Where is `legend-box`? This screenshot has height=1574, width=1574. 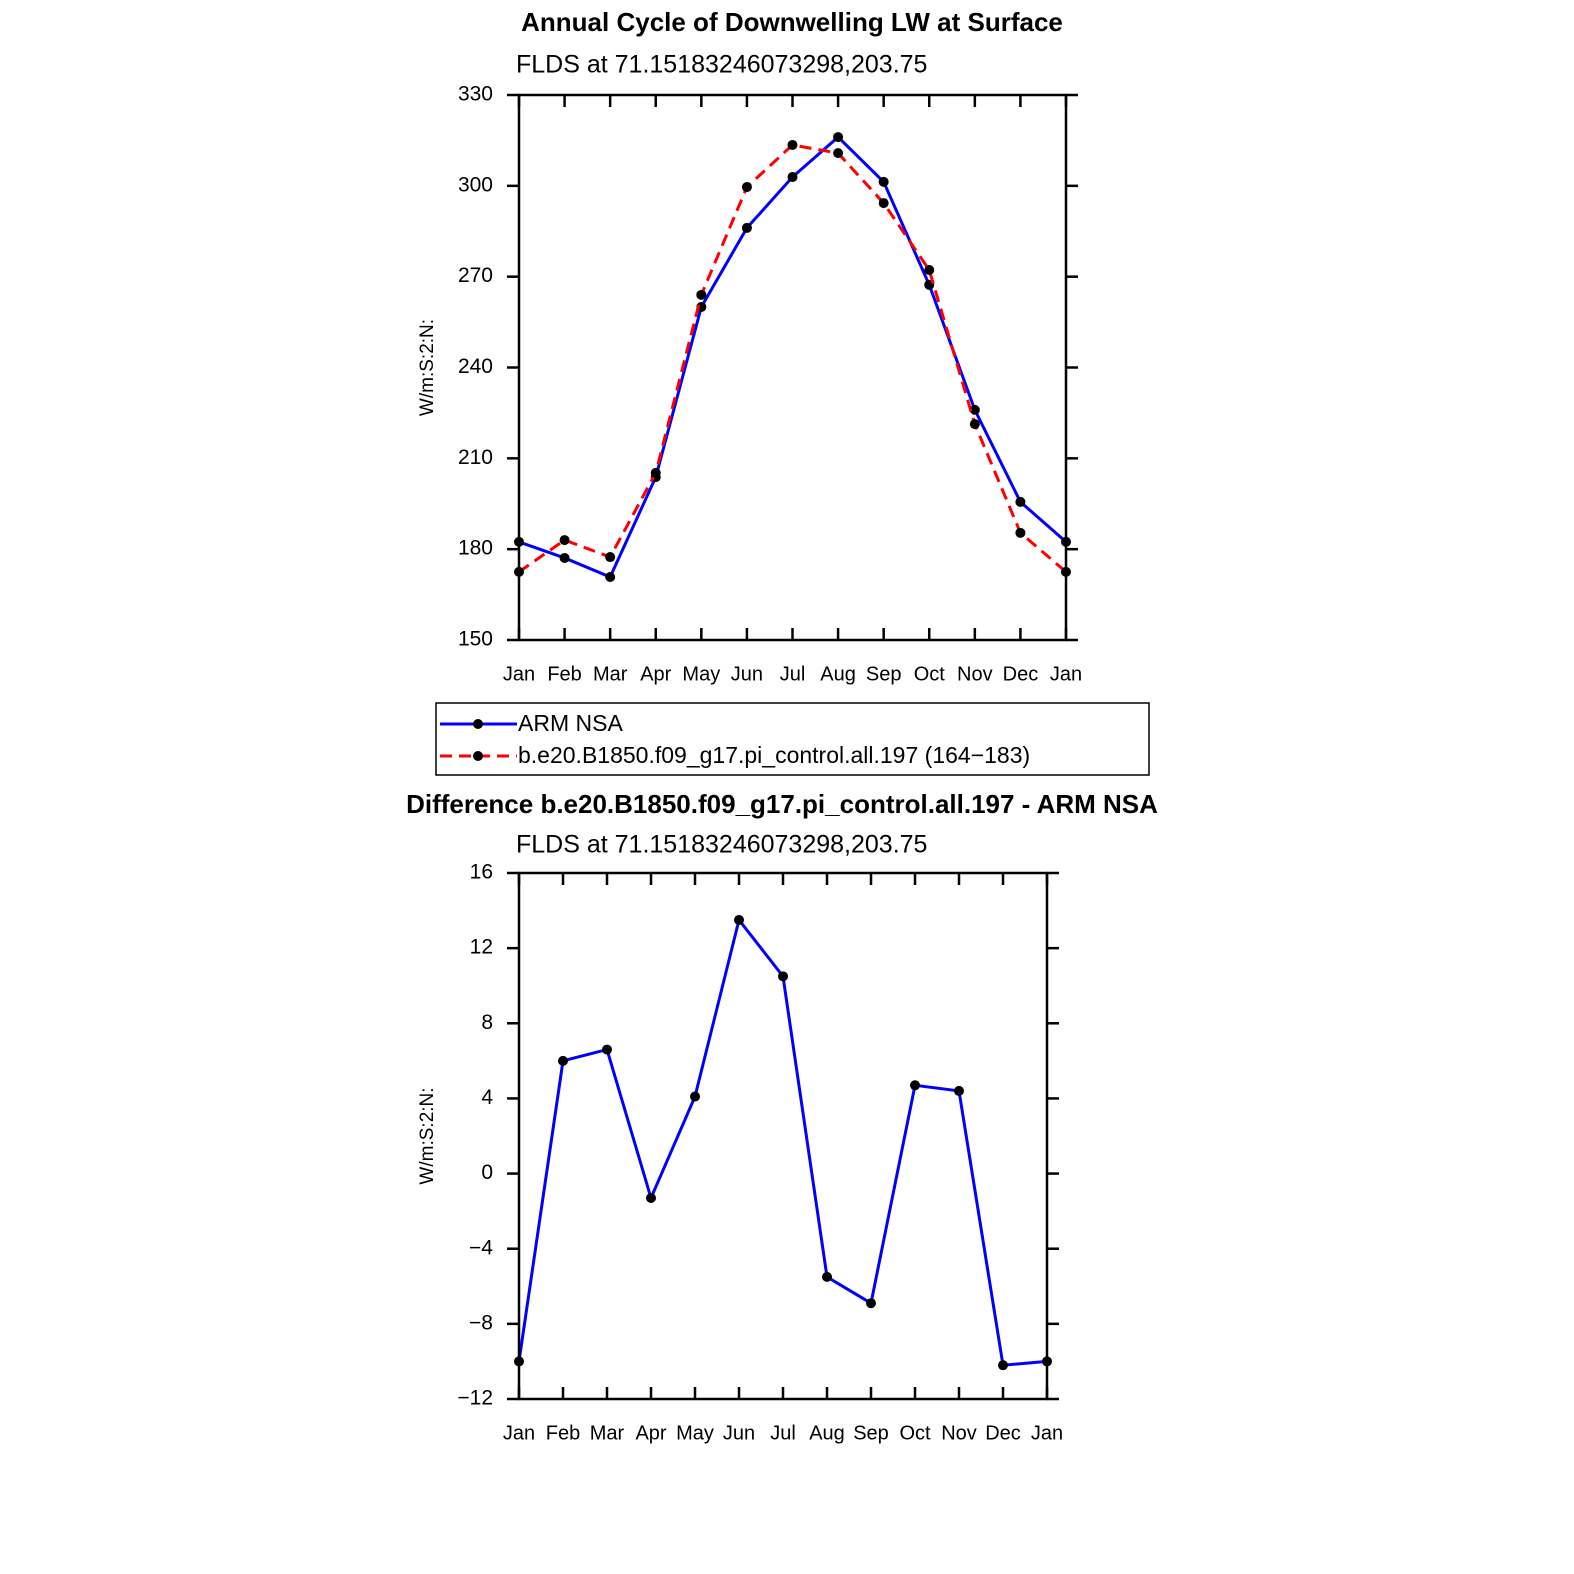
legend-box is located at coordinates (792, 739).